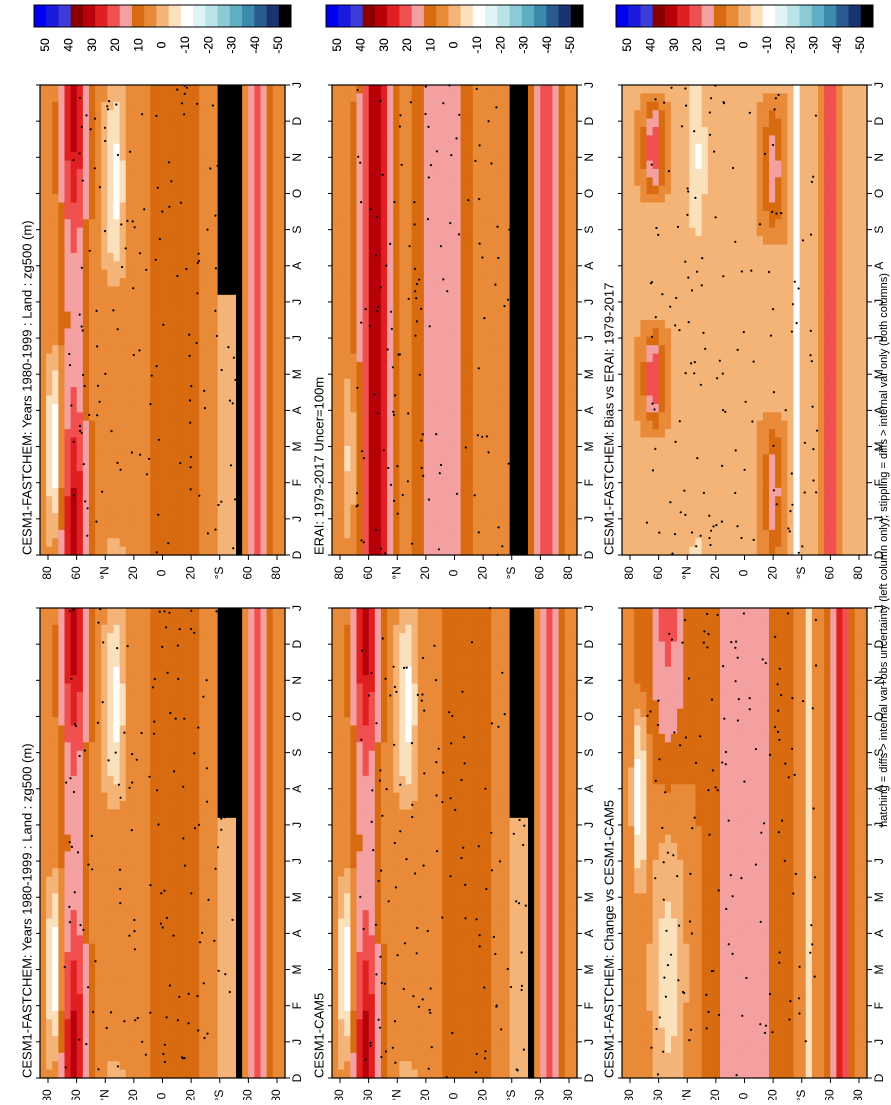  I want to click on x-tick-label: J, so click(297, 1042).